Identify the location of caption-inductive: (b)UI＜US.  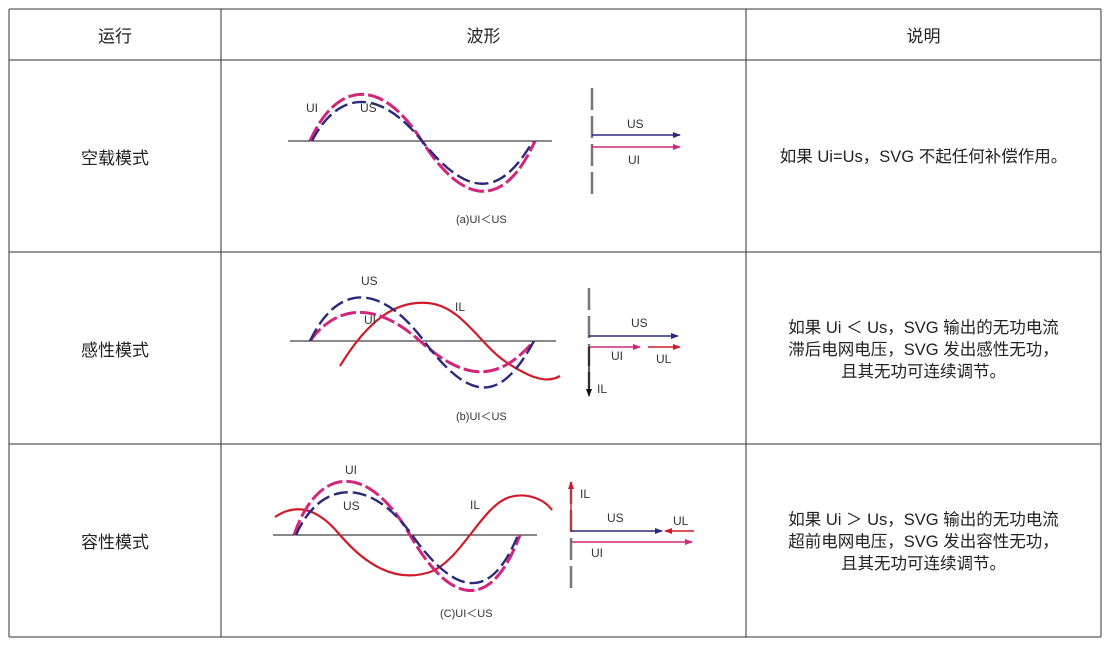
(481, 417).